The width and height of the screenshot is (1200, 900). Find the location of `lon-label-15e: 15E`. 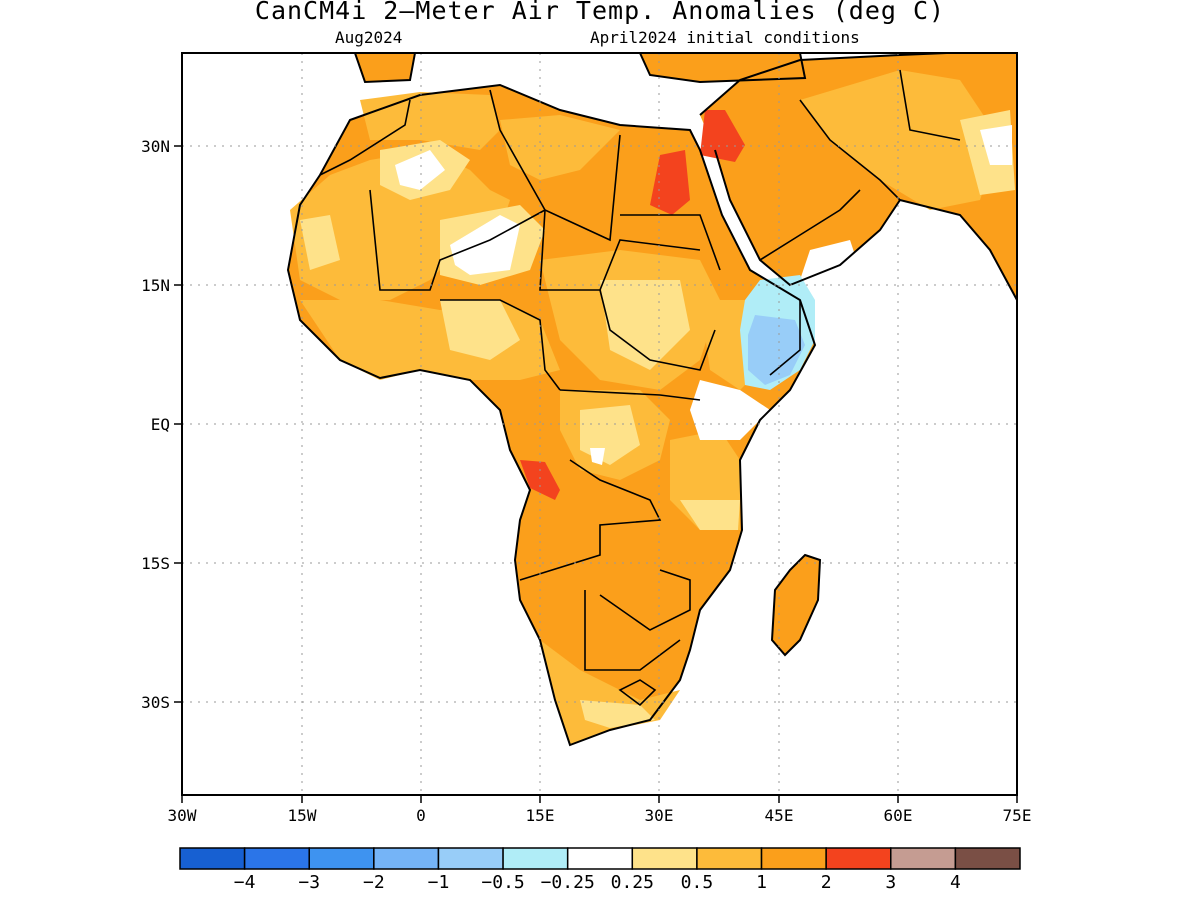

lon-label-15e: 15E is located at coordinates (540, 815).